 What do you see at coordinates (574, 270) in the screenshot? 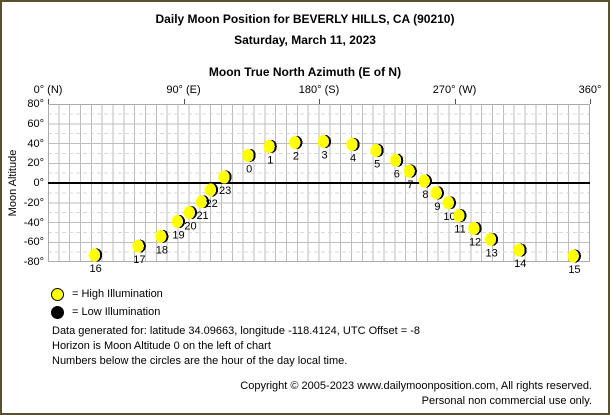
I see `hour-label: 15` at bounding box center [574, 270].